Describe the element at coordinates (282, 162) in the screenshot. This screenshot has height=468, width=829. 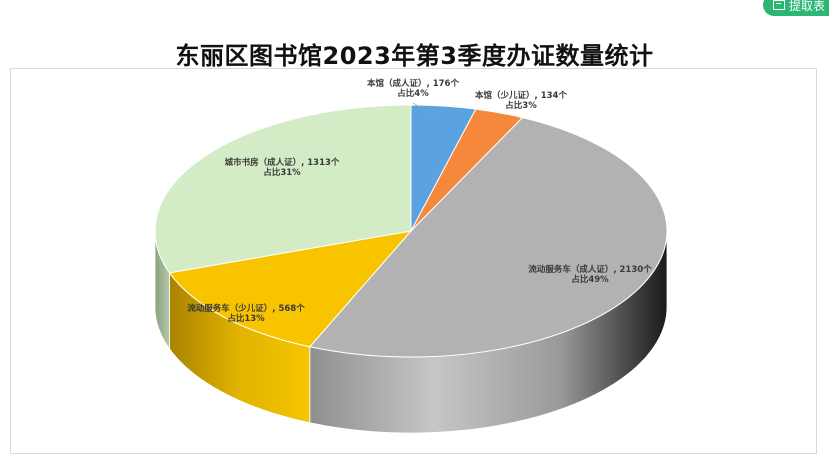
I see `slice-label-4: 城市书房（成人证）, 1313个` at that location.